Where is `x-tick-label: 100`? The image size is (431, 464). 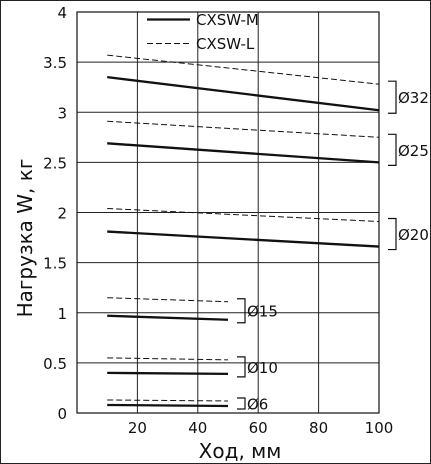
x-tick-label: 100 is located at coordinates (379, 428).